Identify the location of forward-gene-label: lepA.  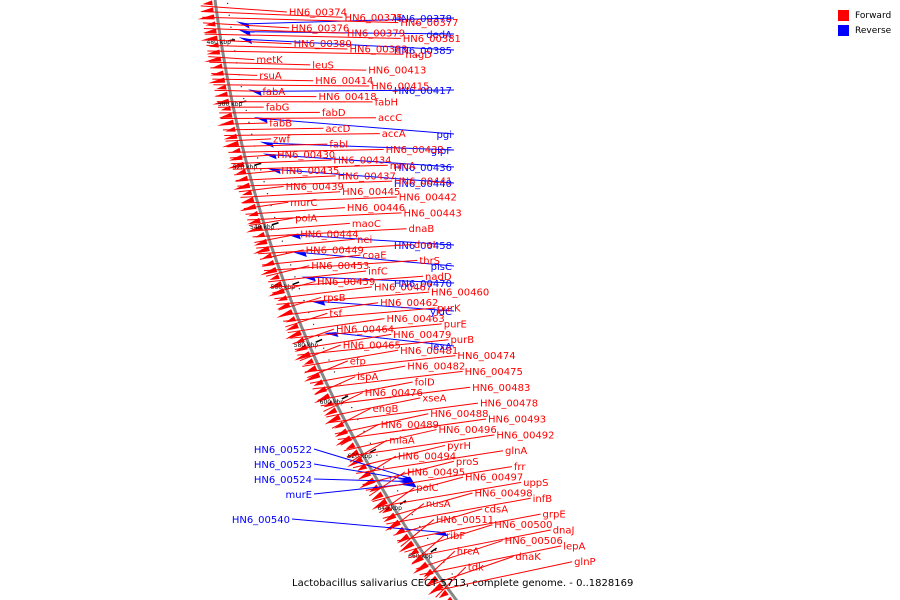
(574, 546).